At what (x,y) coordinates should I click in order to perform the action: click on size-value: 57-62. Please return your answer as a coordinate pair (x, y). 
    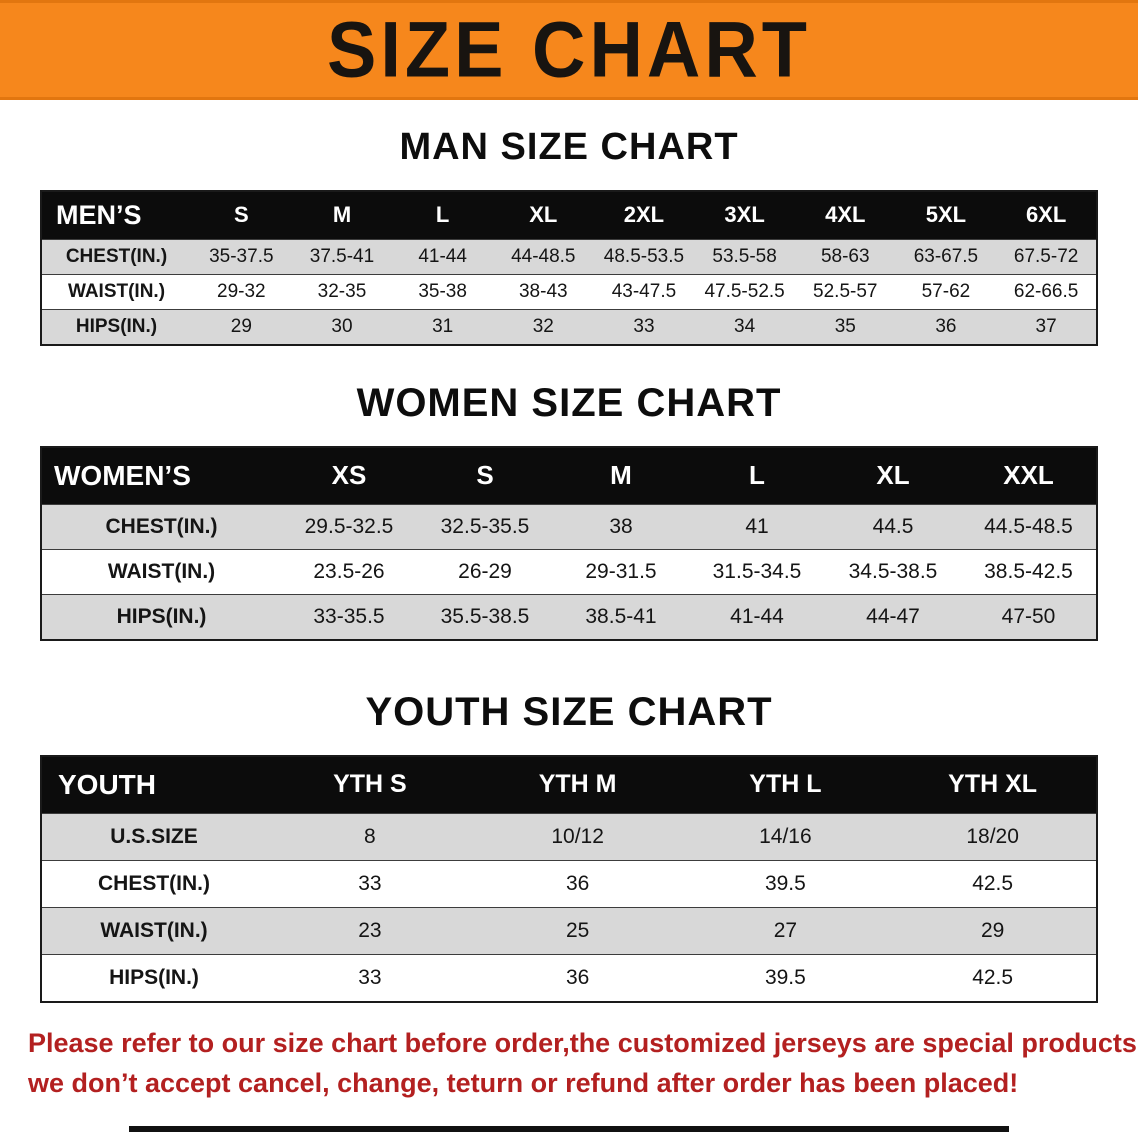
    Looking at the image, I should click on (946, 291).